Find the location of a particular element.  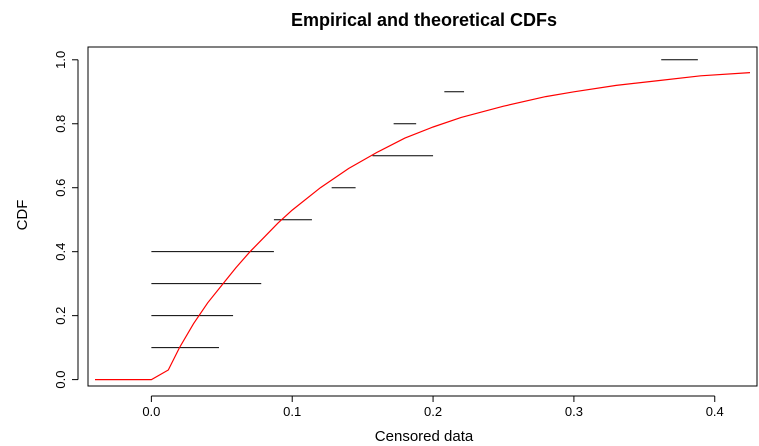

x-tick-label: 0.3 is located at coordinates (574, 411).